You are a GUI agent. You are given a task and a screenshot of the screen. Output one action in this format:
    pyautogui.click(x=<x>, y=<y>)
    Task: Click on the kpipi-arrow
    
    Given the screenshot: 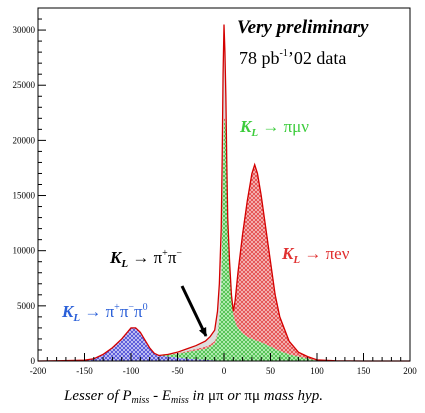 What is the action you would take?
    pyautogui.click(x=194, y=311)
    